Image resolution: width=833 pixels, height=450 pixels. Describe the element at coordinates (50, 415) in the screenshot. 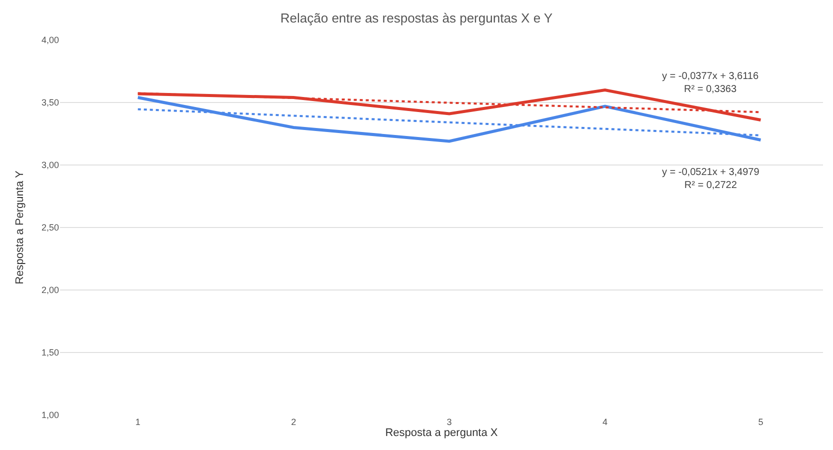

I see `y-tick-label: 1,00` at that location.